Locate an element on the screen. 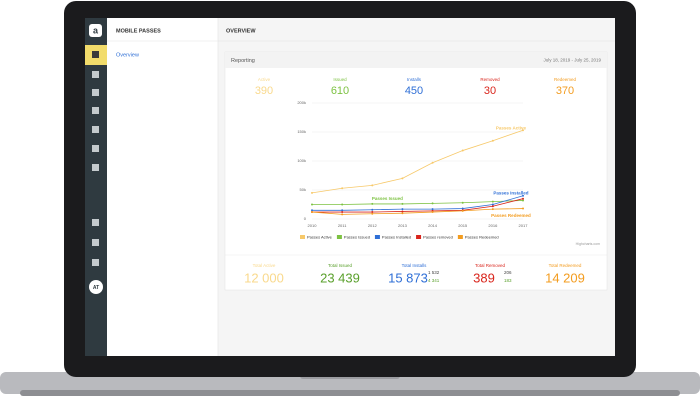  y-tick-label: 200k is located at coordinates (301, 102).